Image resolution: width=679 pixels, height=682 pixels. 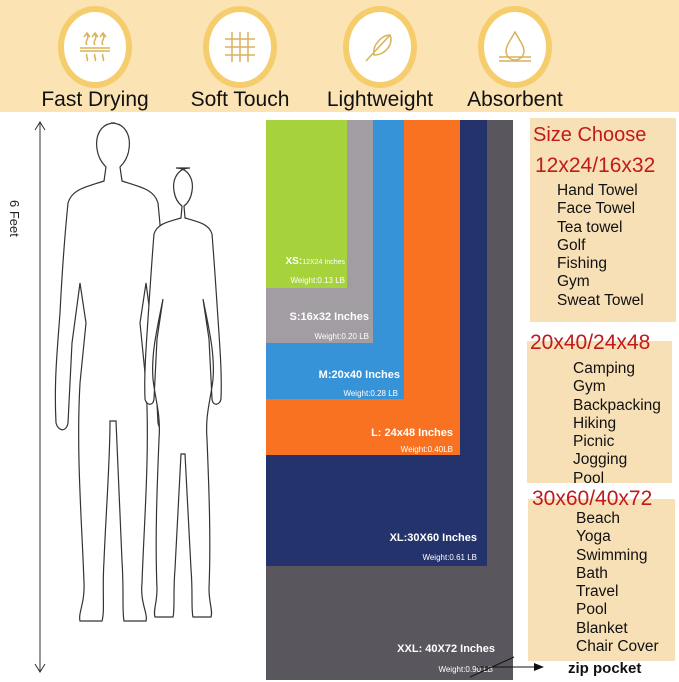 What do you see at coordinates (590, 342) in the screenshot?
I see `group-title: 20x40/24x48` at bounding box center [590, 342].